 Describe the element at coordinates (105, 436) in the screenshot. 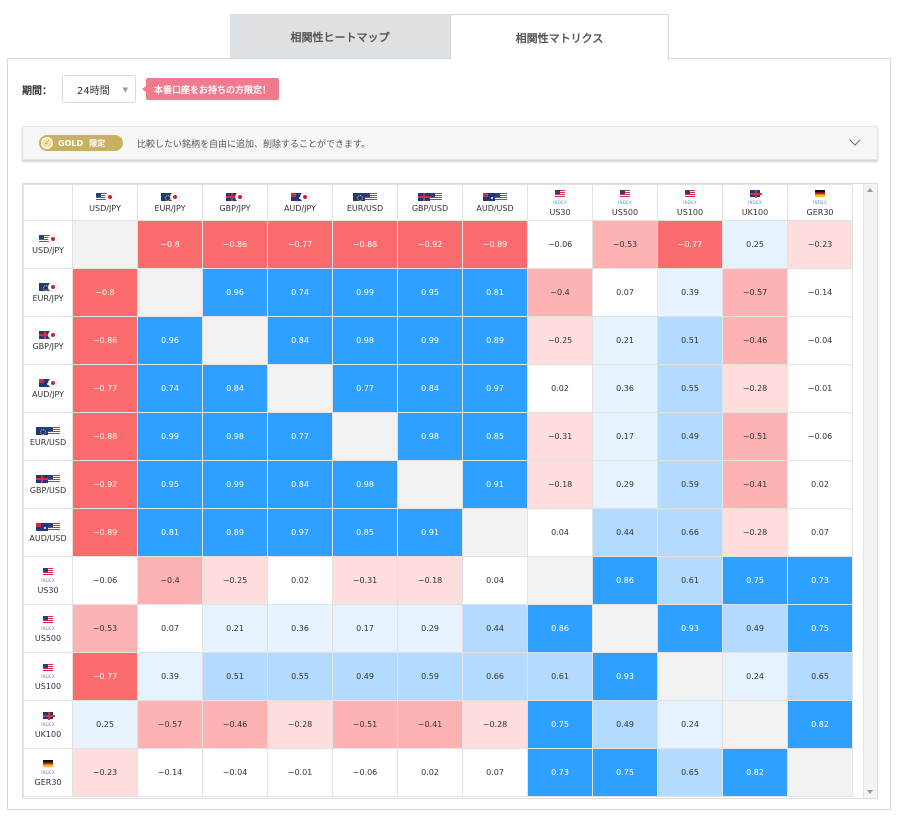

I see `correlation-cell: −0.88` at that location.